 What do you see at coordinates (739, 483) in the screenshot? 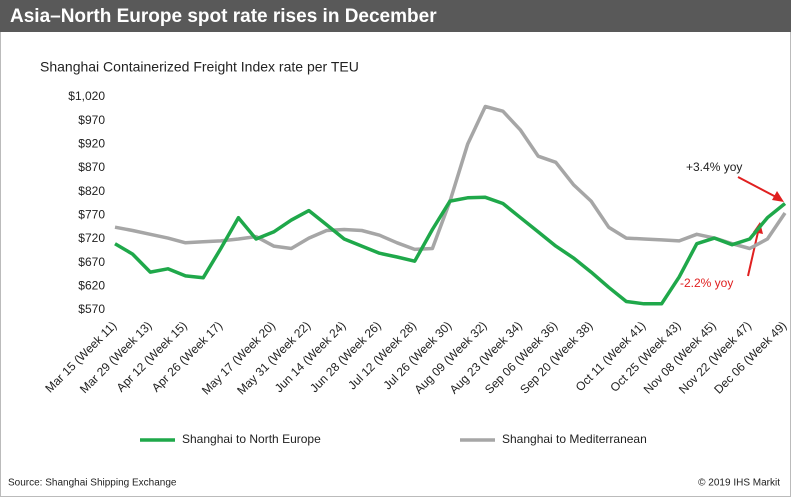
I see `credit: © 2019 IHS Markit` at bounding box center [739, 483].